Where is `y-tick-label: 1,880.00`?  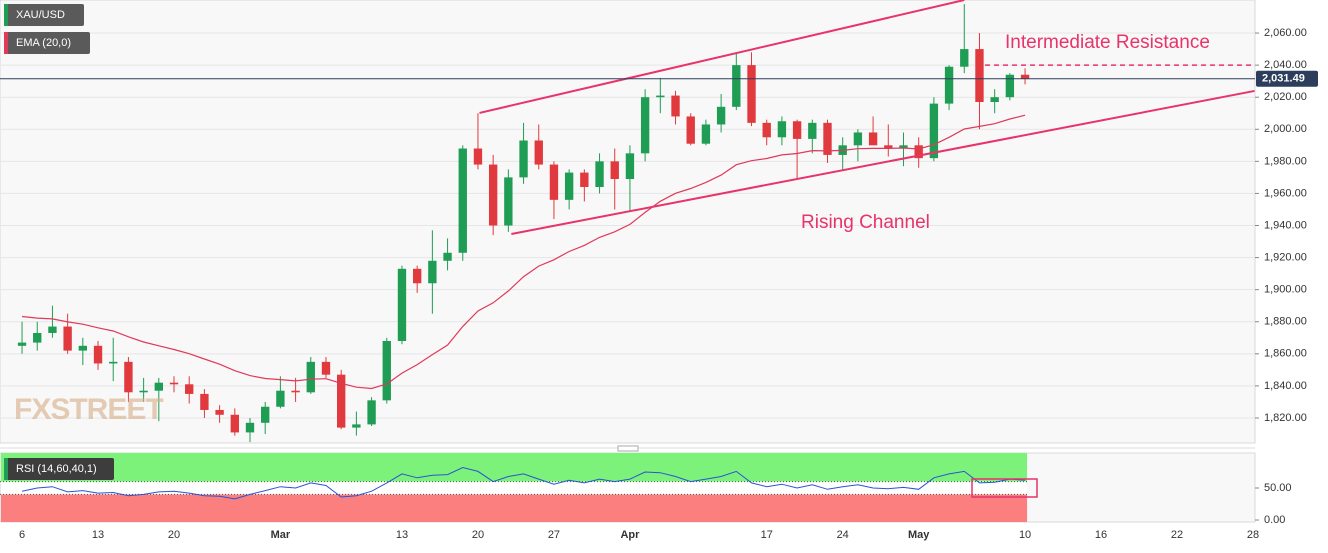
y-tick-label: 1,880.00 is located at coordinates (1285, 322).